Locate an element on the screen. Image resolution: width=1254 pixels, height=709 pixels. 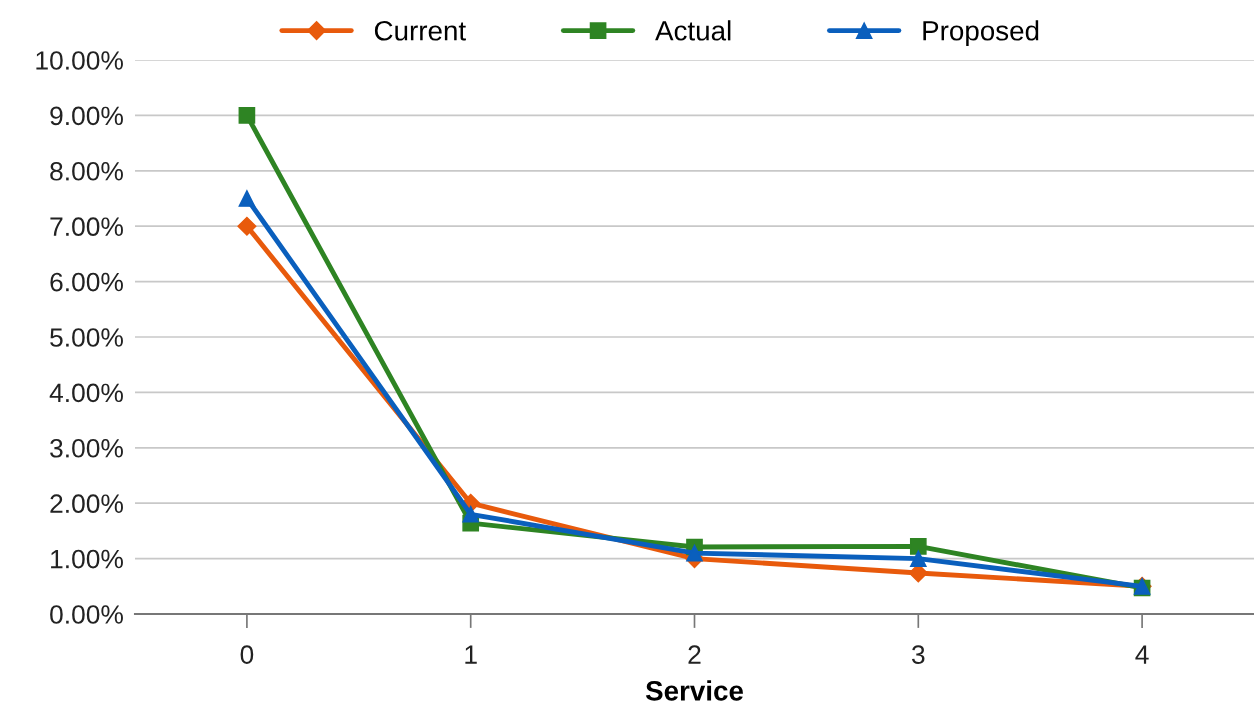
y-tick-label: 6.00% is located at coordinates (86, 282).